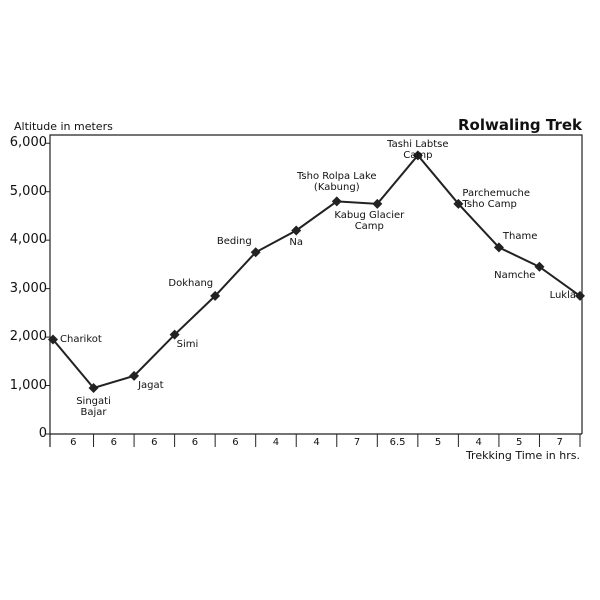 The image size is (600, 600). I want to click on interval-label: 6.5, so click(397, 442).